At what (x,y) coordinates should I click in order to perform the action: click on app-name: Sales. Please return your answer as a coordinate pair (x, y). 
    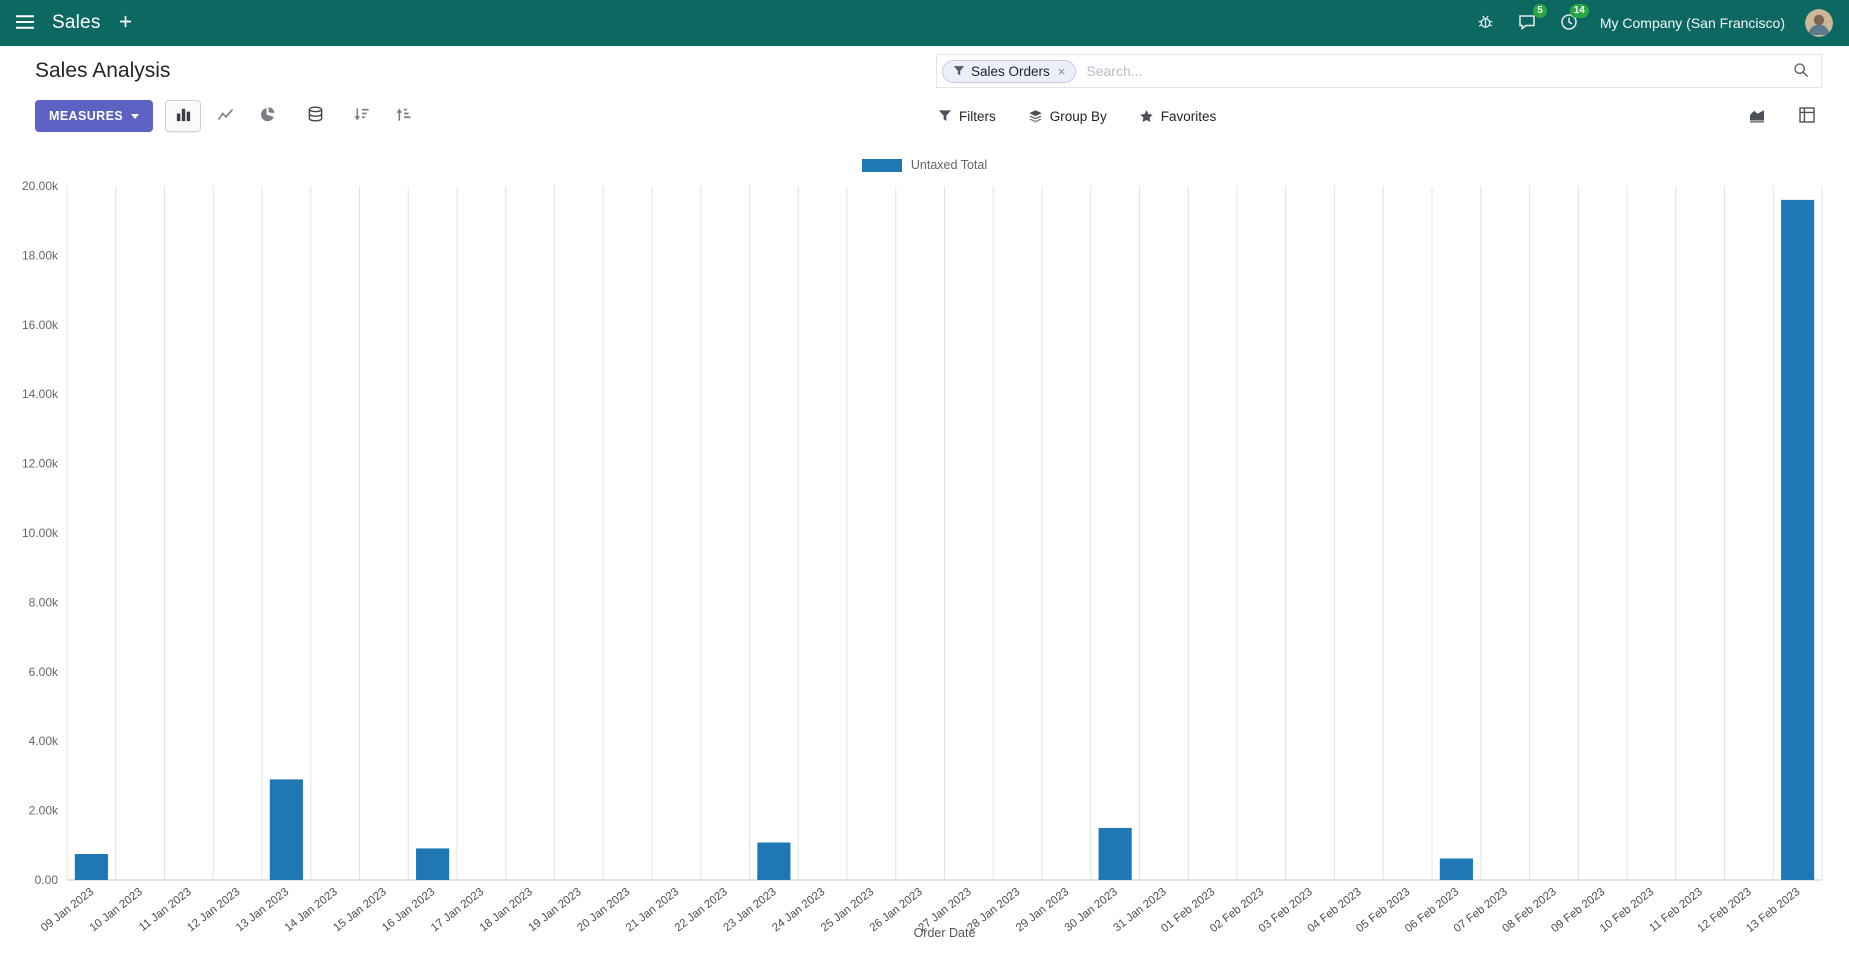
    Looking at the image, I should click on (76, 22).